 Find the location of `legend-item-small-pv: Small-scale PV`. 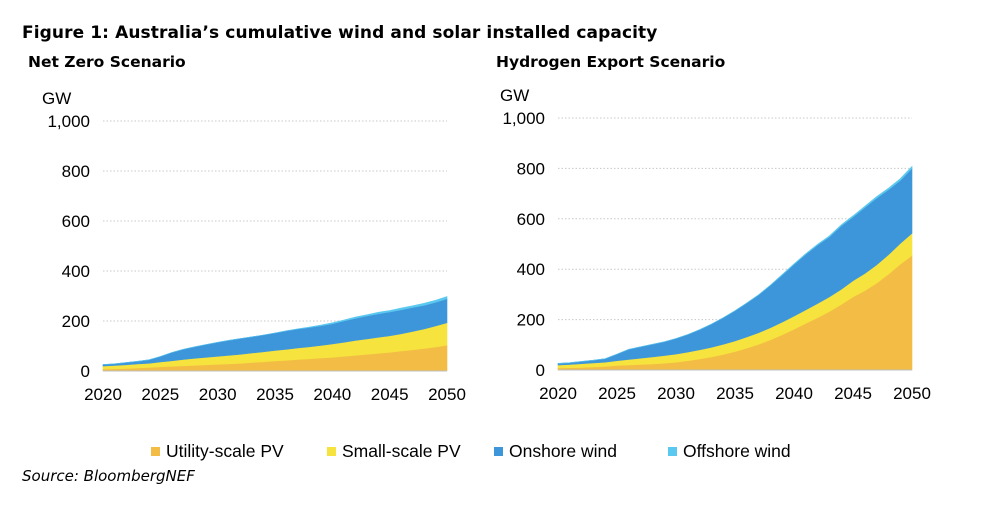

legend-item-small-pv: Small-scale PV is located at coordinates (394, 451).